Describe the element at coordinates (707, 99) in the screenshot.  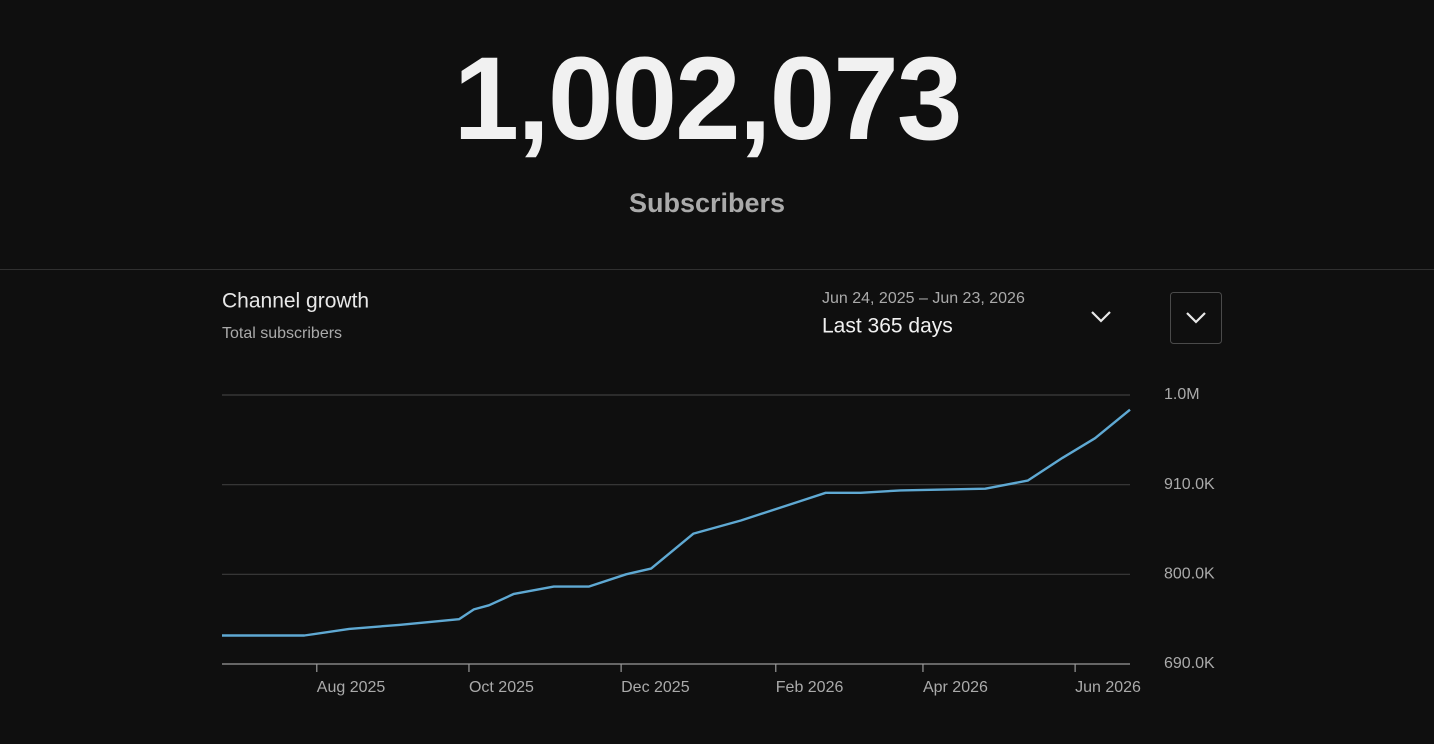
I see `subscriber-count: 1,002,073` at that location.